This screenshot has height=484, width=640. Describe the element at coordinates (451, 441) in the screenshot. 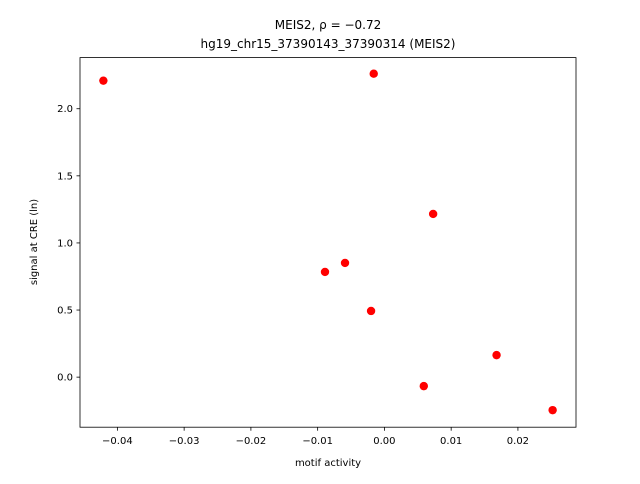

I see `x-tick-label: 0.01` at that location.